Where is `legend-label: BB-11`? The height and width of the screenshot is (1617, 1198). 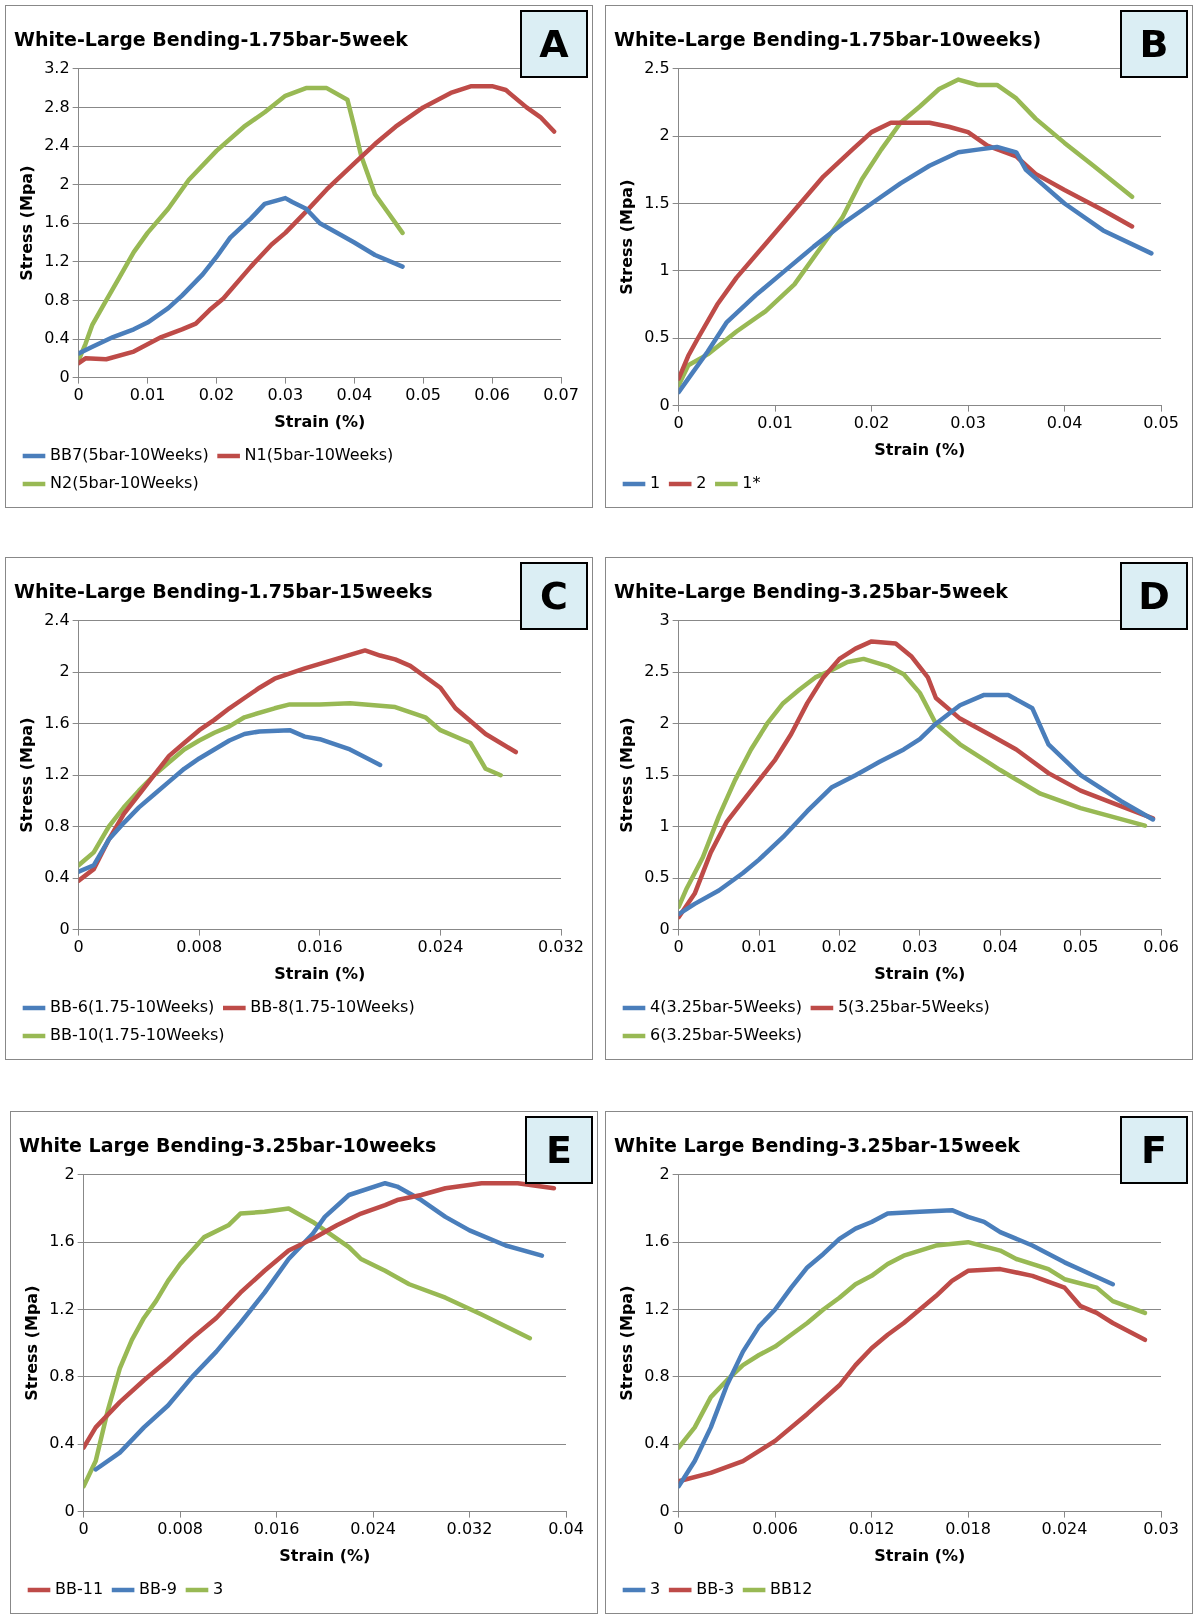
legend-label: BB-11 is located at coordinates (79, 1589).